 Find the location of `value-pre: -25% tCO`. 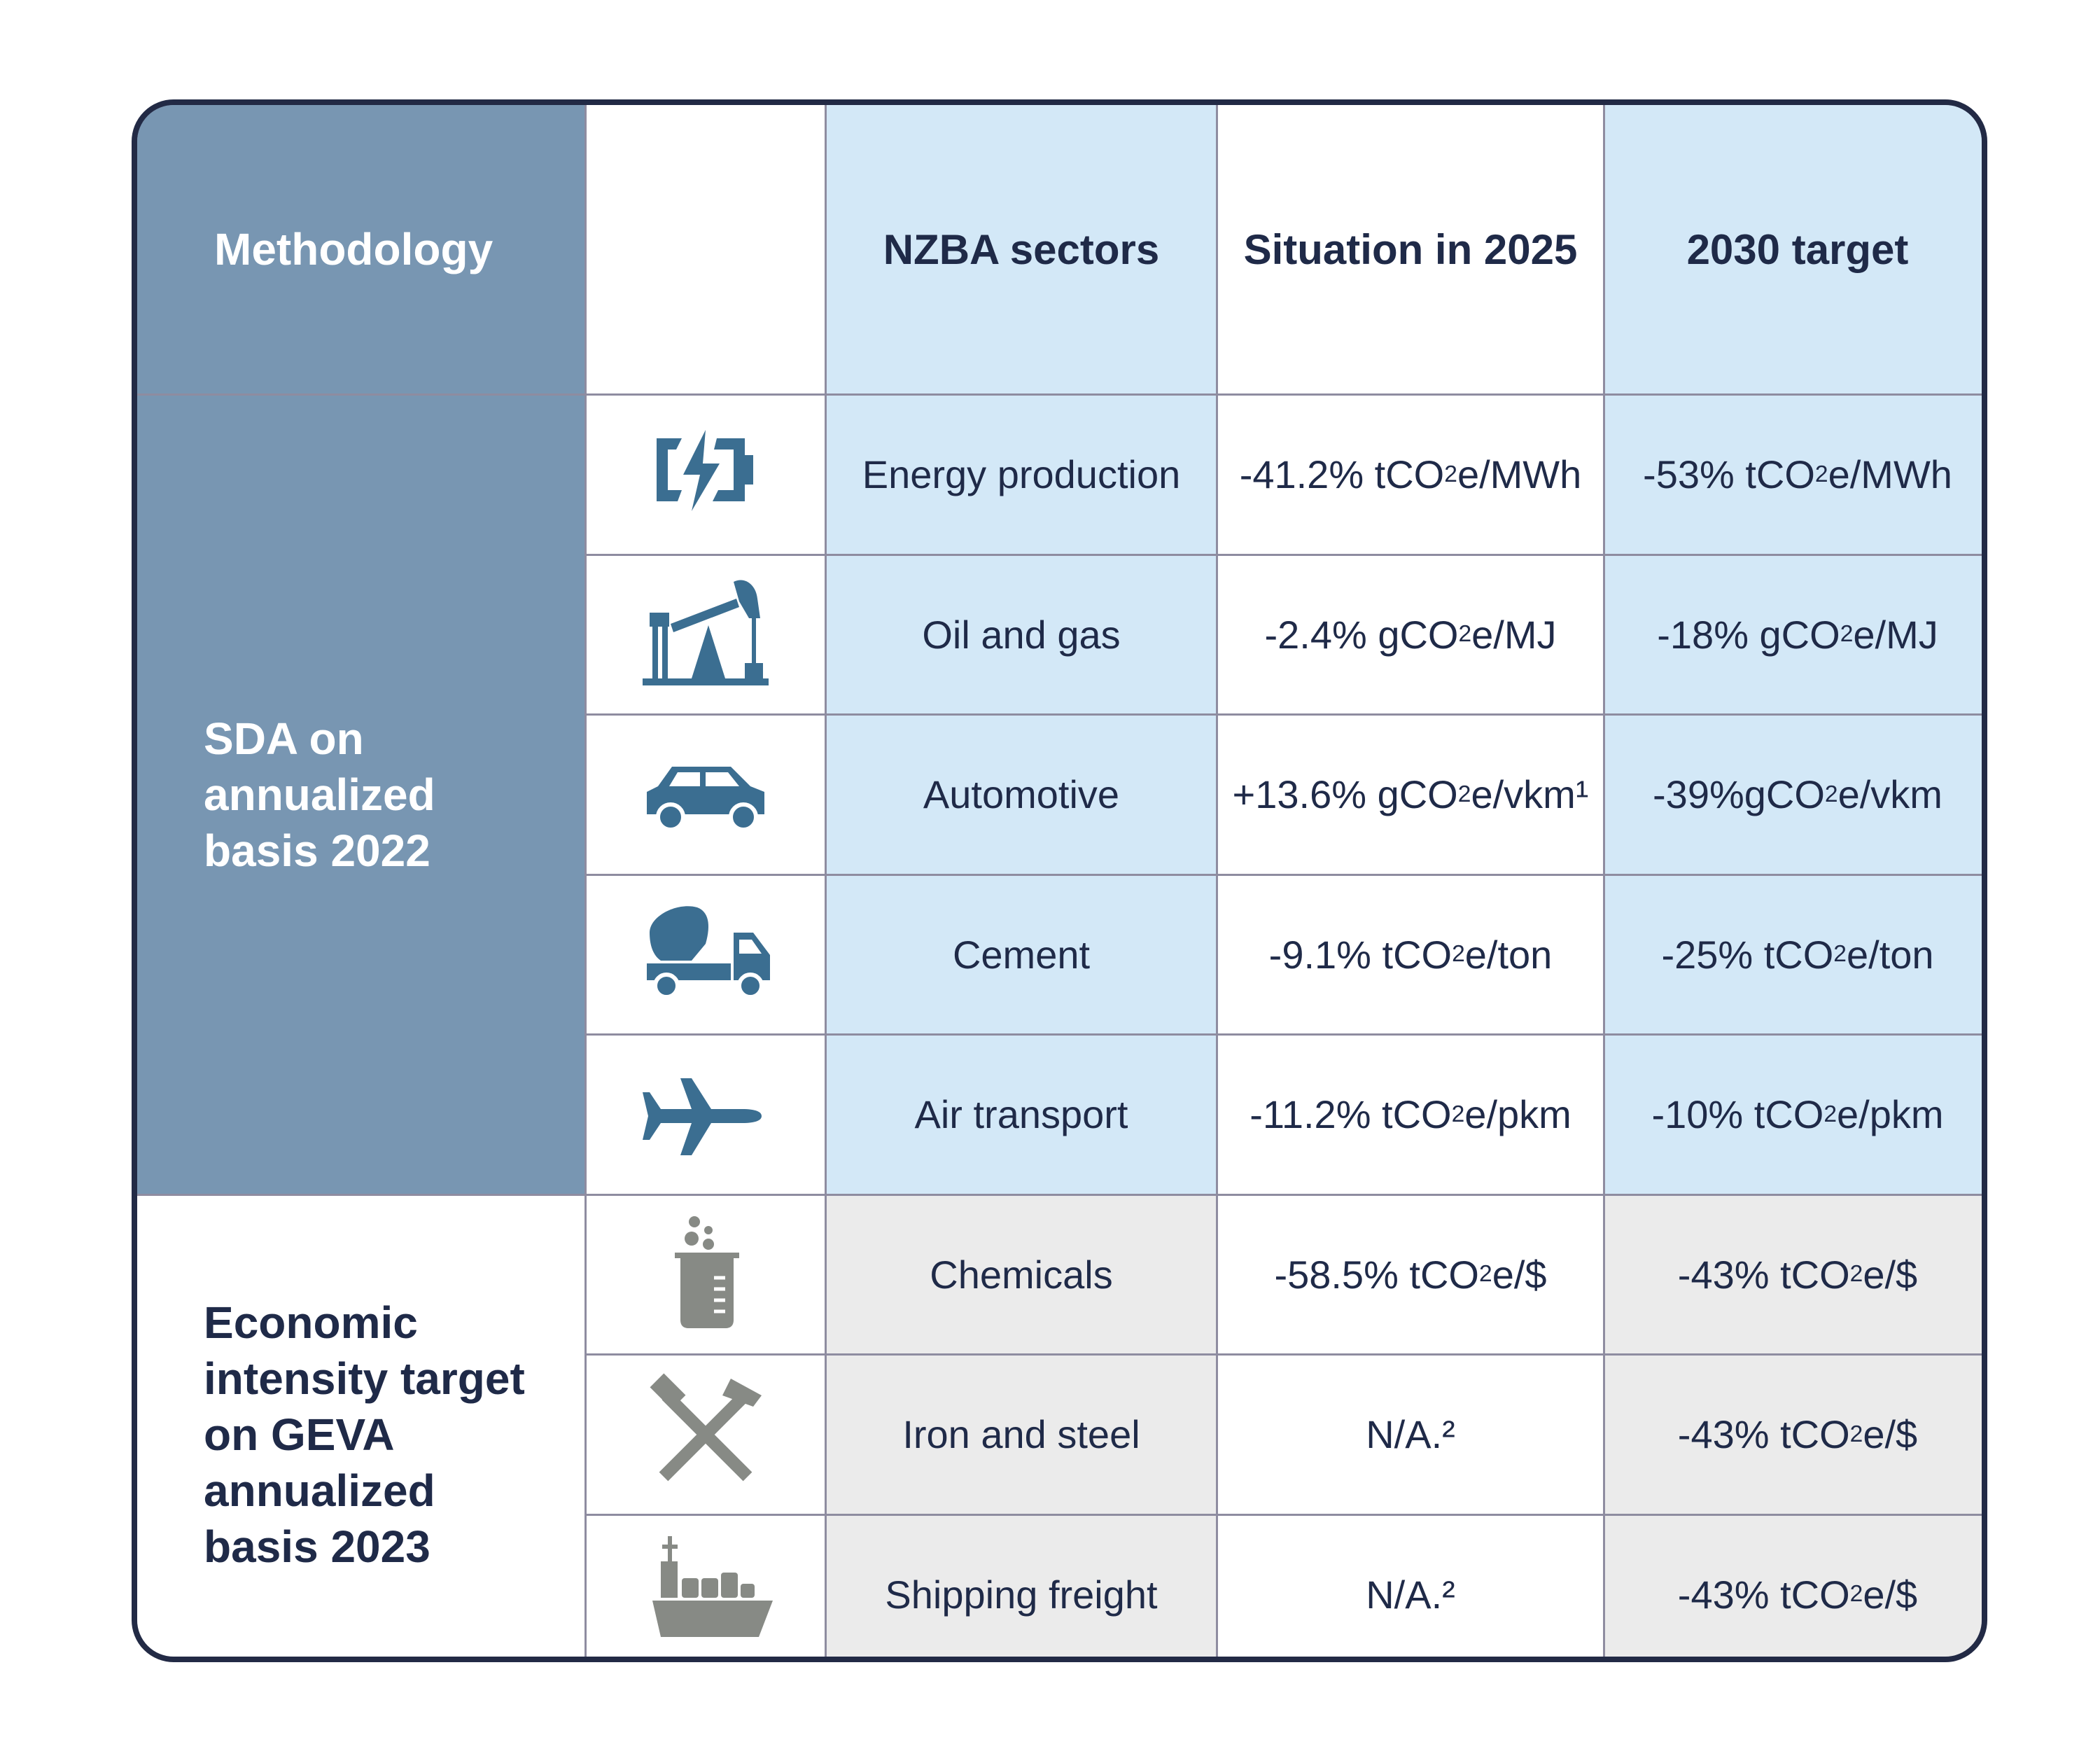

value-pre: -25% tCO is located at coordinates (1747, 954).